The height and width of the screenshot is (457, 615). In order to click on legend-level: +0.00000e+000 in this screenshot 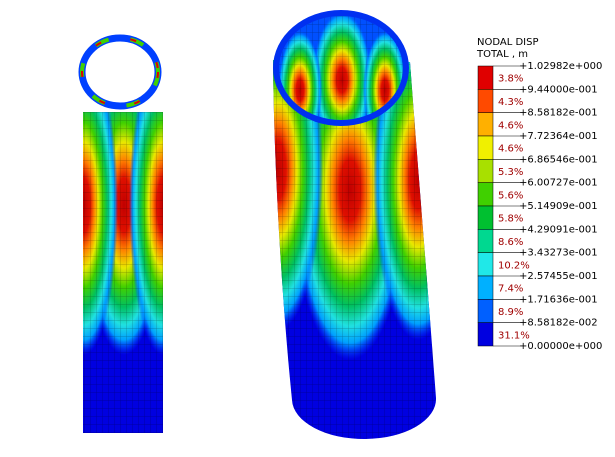, I will do `click(560, 346)`.